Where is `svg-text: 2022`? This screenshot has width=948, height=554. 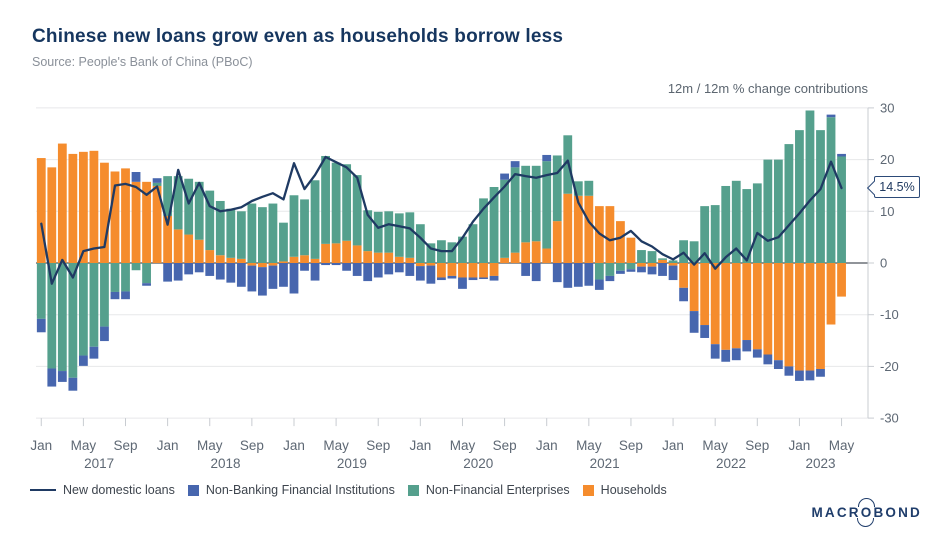
svg-text: 2022 is located at coordinates (731, 463).